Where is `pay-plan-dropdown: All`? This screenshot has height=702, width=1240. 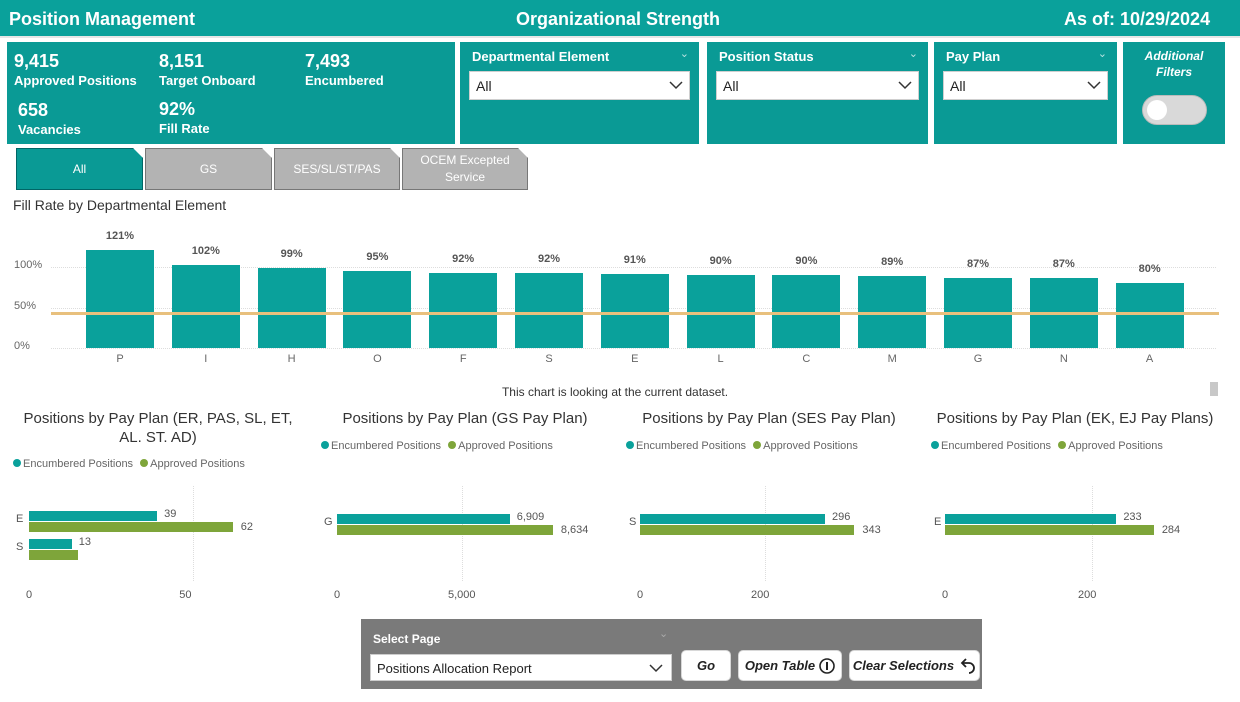
pay-plan-dropdown: All is located at coordinates (1025, 85).